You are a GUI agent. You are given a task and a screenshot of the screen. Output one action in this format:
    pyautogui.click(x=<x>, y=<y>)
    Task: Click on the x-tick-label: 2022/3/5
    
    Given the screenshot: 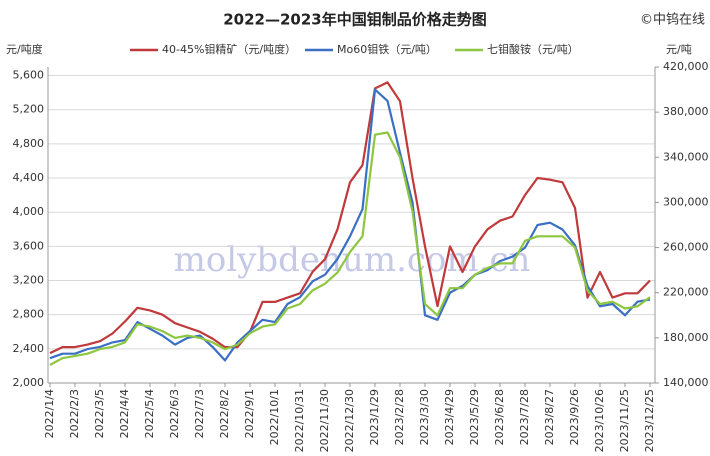 What is the action you would take?
    pyautogui.click(x=99, y=413)
    